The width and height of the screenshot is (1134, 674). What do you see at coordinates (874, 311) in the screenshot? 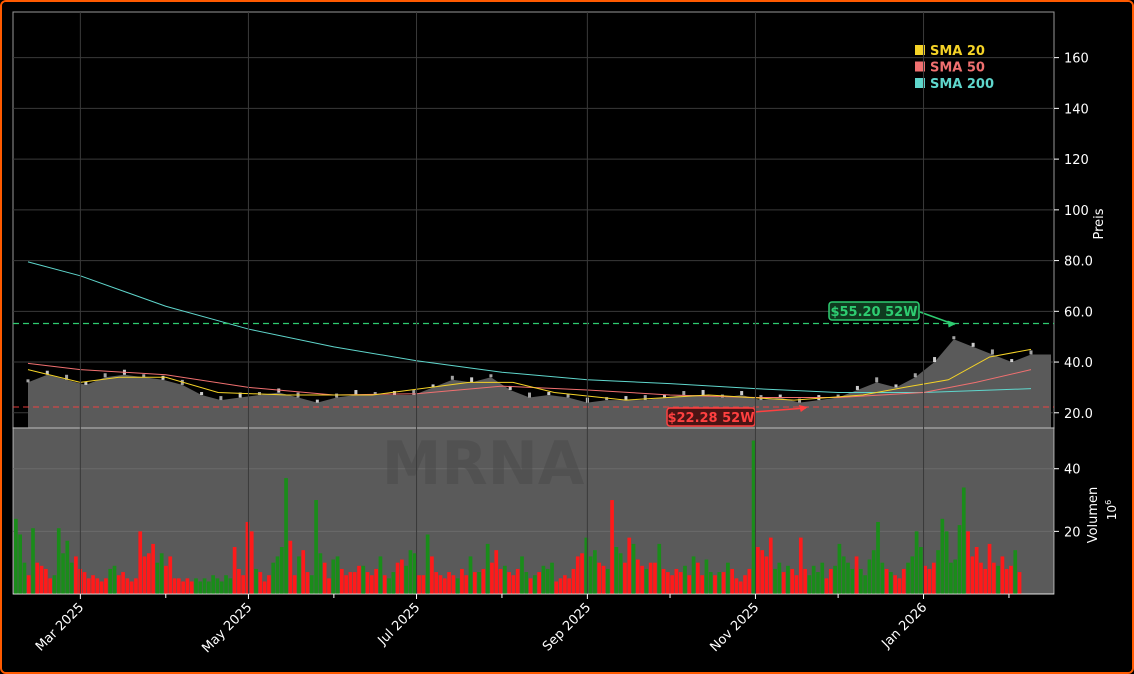
I see `high_52w-callout: $55.20 52W` at bounding box center [874, 311].